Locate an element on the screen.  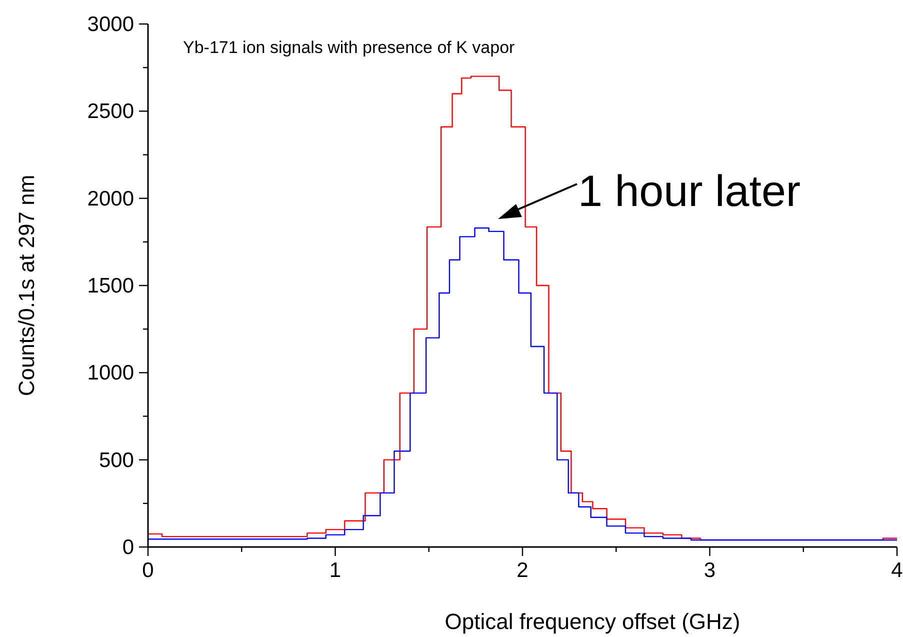
y-tick-label: 2500 is located at coordinates (110, 112).